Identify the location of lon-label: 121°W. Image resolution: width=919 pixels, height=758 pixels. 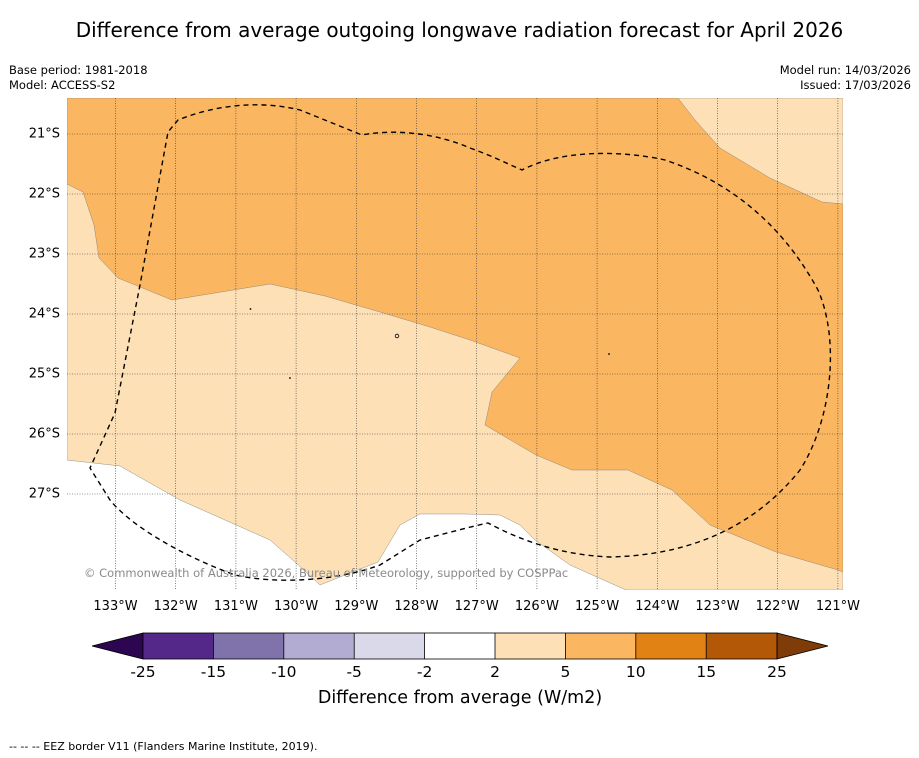
(838, 606).